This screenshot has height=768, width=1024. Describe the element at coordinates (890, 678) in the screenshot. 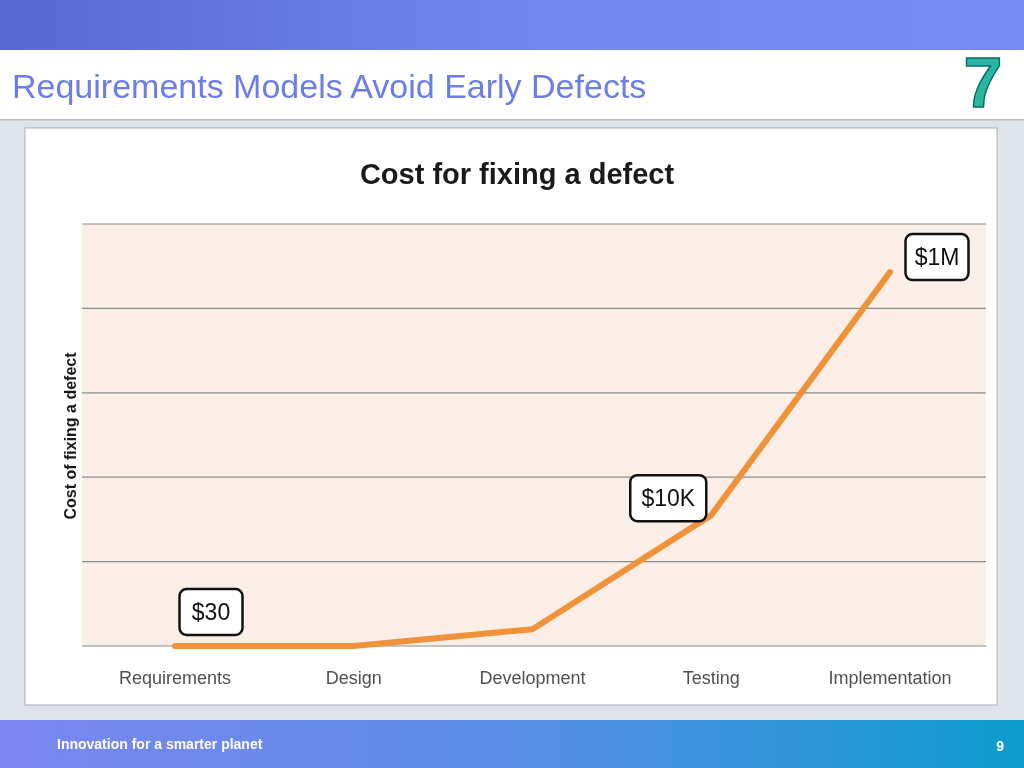

I see `x-tick-label: Implementation` at that location.